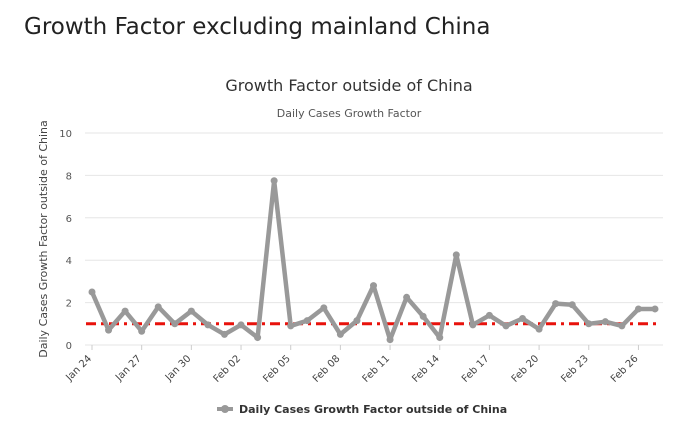 The height and width of the screenshot is (427, 680). I want to click on y-tick-label: 10, so click(65, 134).